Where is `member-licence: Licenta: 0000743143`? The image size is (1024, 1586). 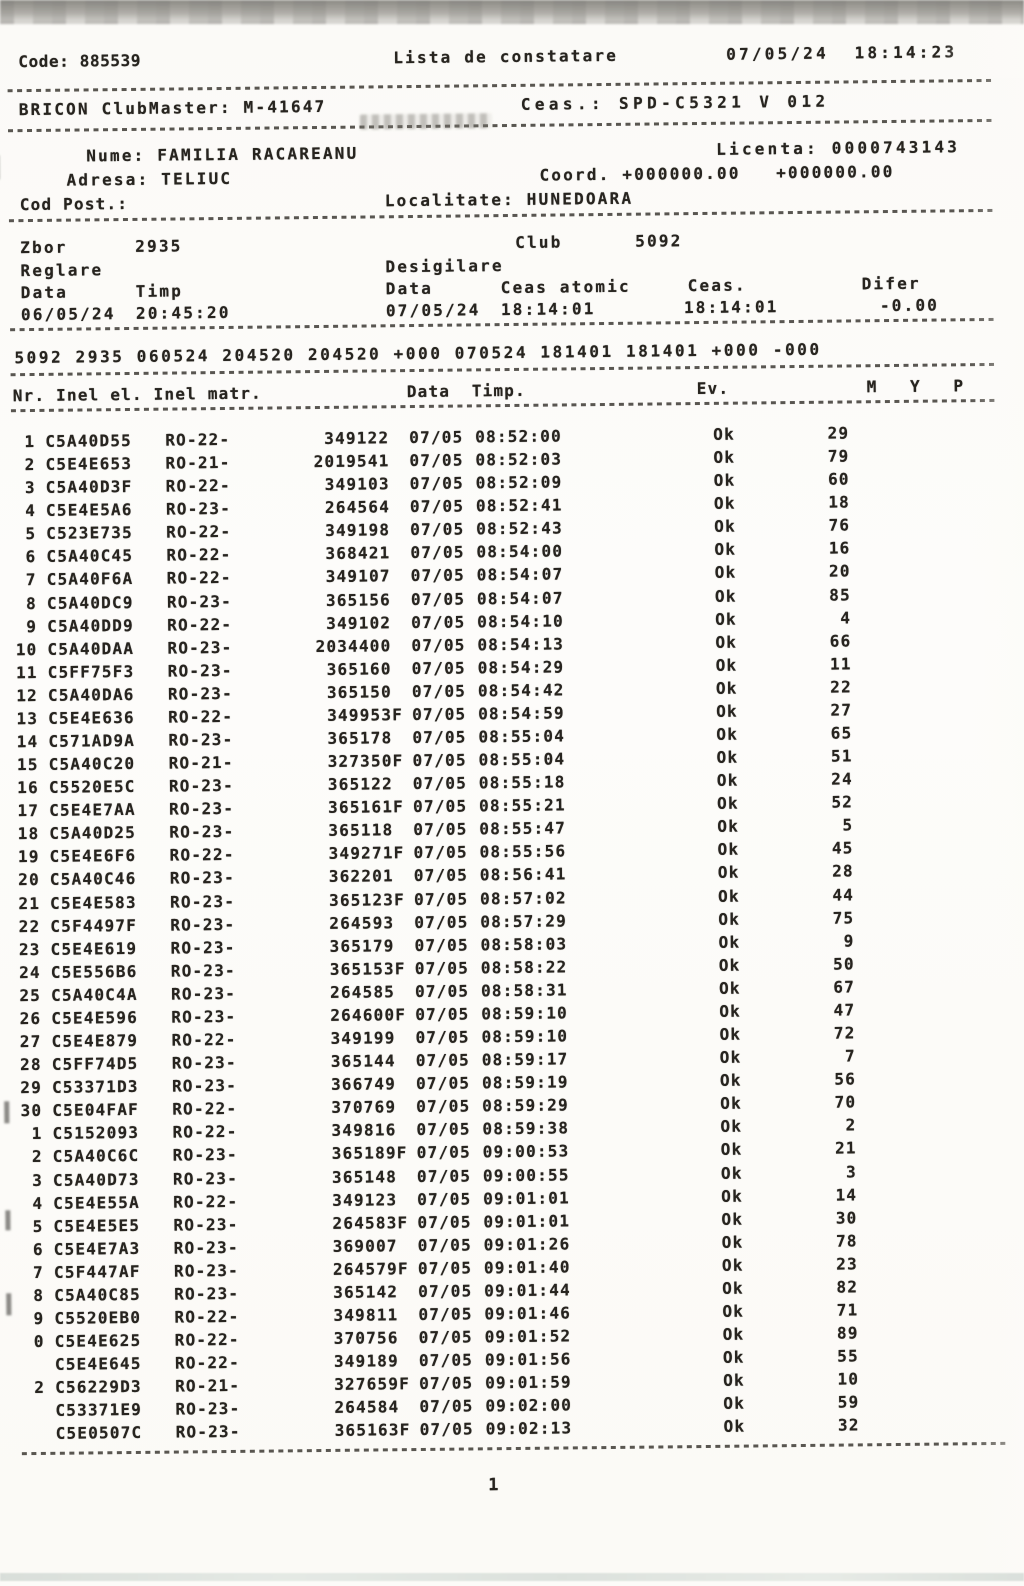
member-licence: Licenta: 0000743143 is located at coordinates (838, 148).